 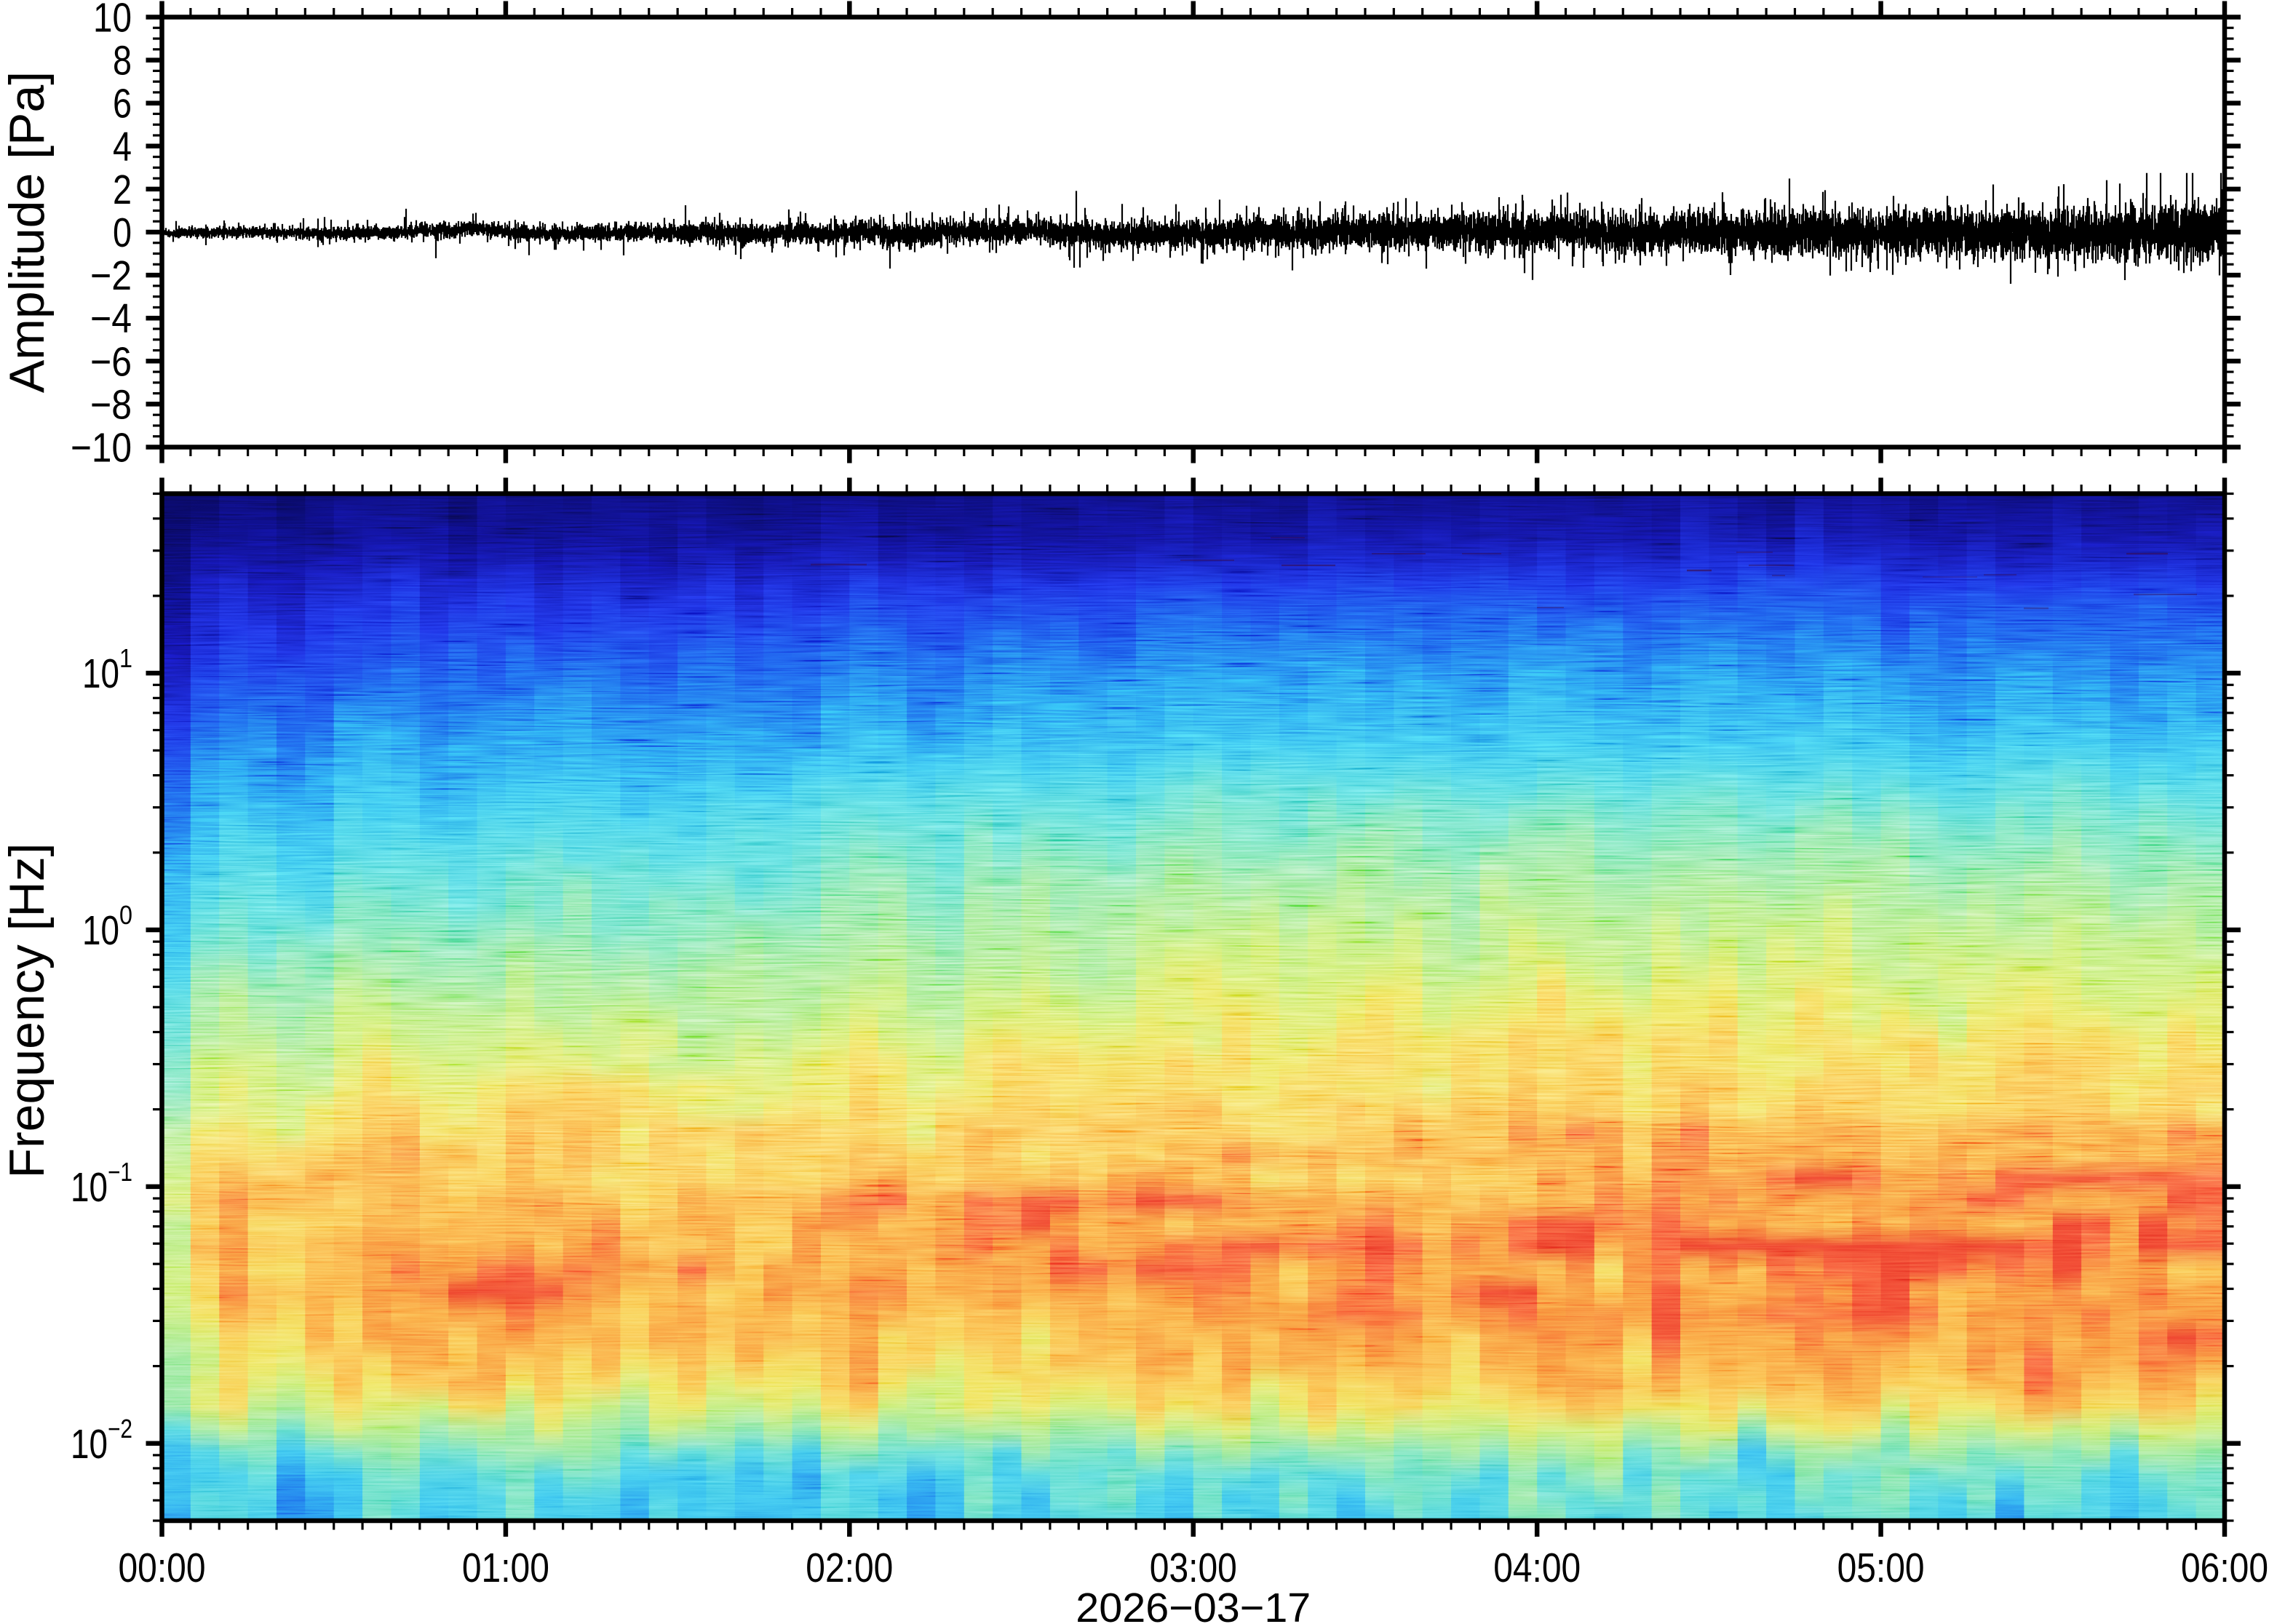 I want to click on svg-text: −8, so click(x=111, y=404).